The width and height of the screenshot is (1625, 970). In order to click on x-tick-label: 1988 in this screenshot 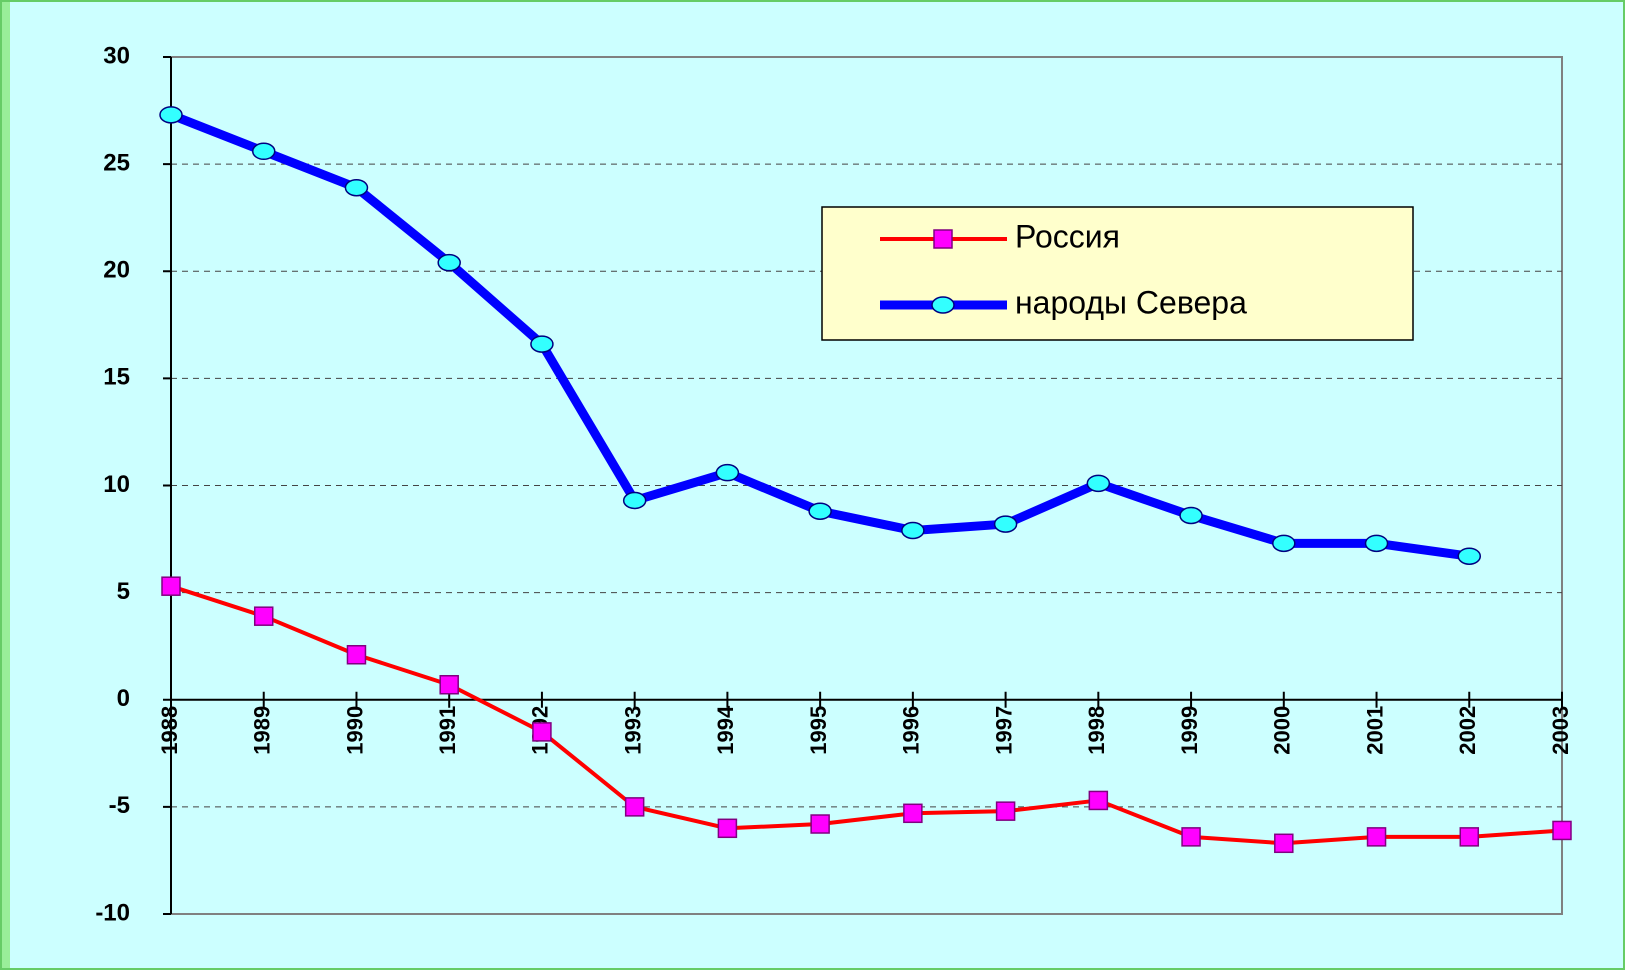, I will do `click(169, 730)`.